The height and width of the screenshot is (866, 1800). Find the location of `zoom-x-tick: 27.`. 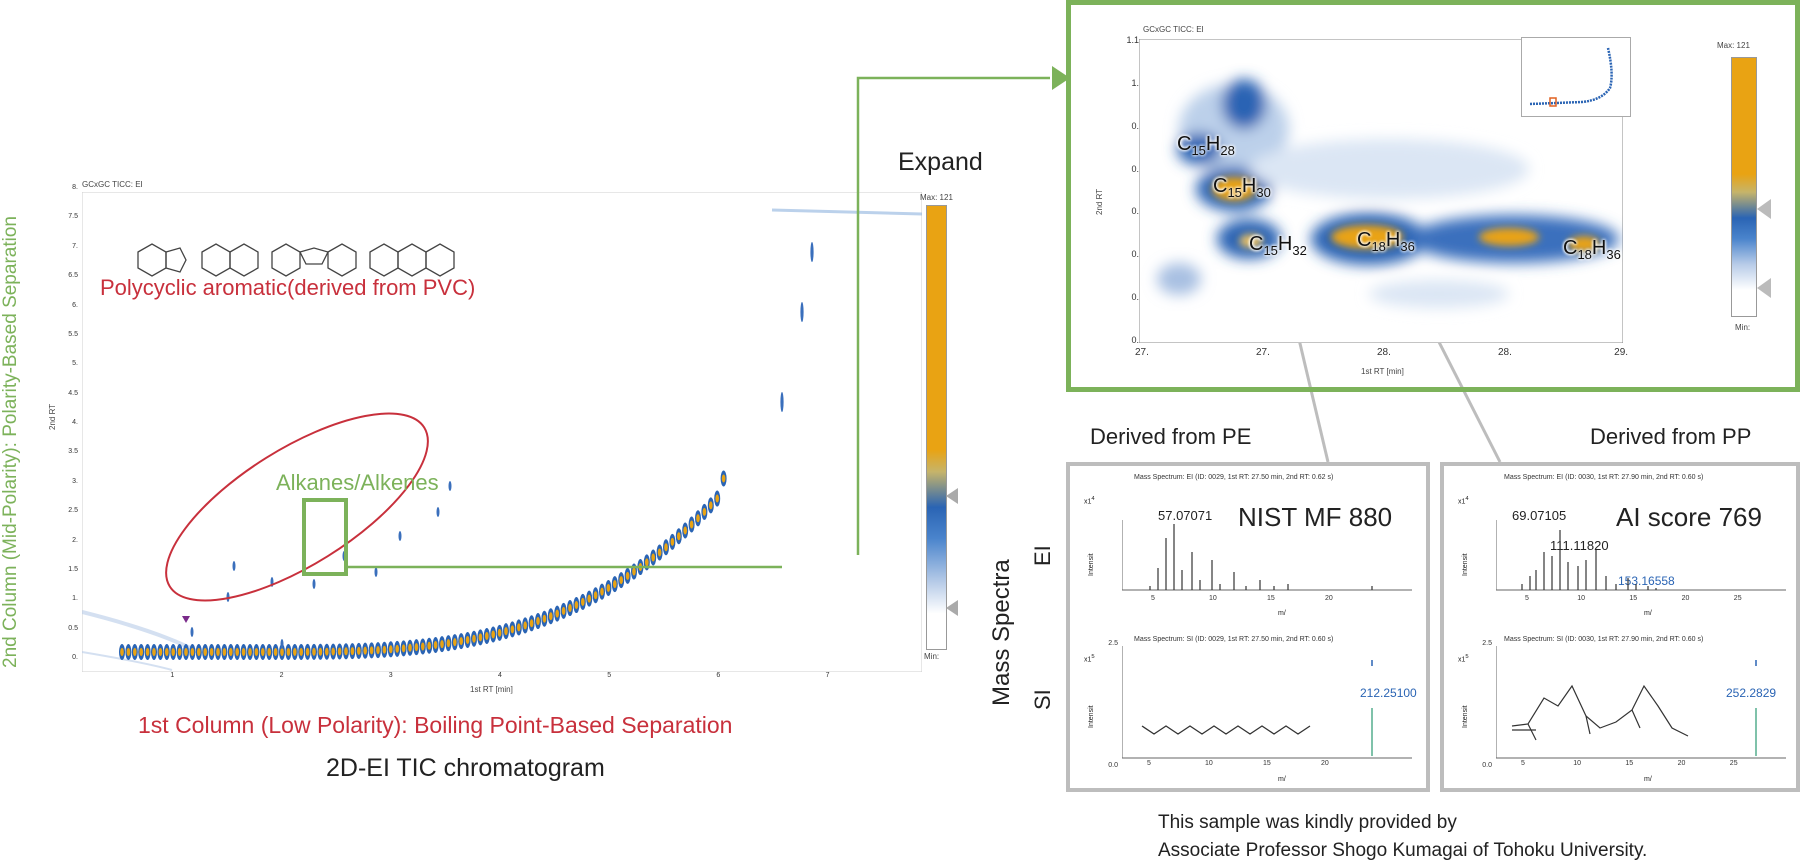

zoom-x-tick: 27. is located at coordinates (1142, 352).